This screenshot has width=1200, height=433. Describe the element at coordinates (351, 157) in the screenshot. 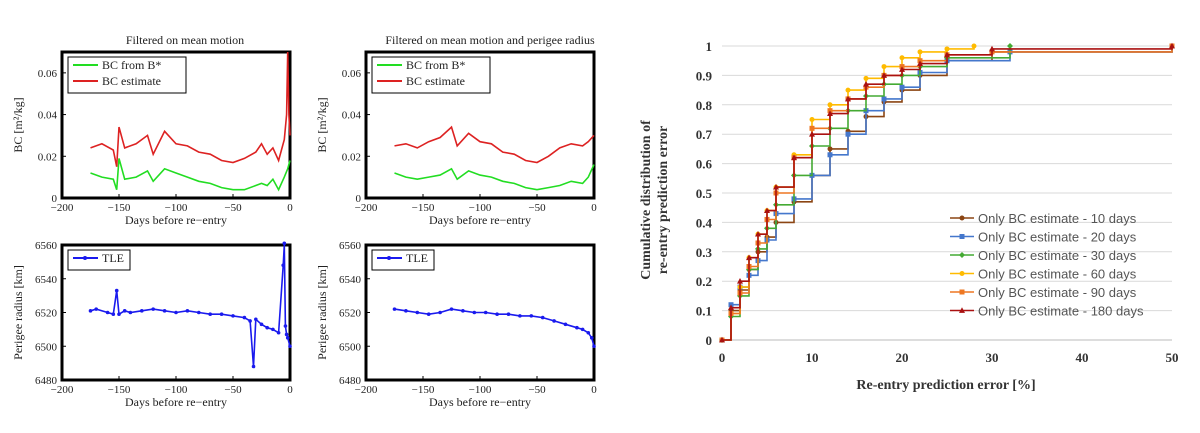

I see `y-tick-label: 0.02` at that location.